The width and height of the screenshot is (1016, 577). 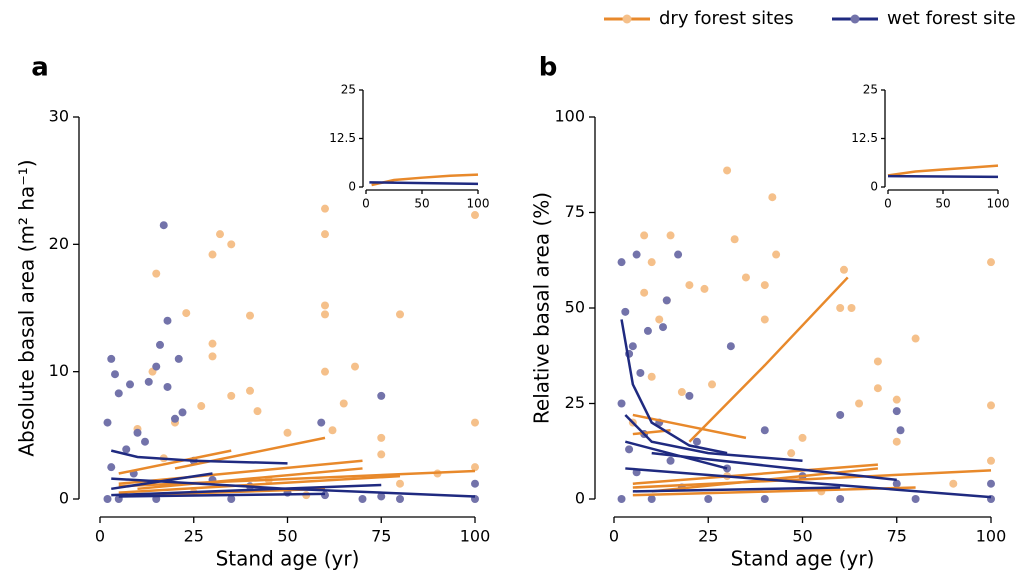 What do you see at coordinates (27, 307) in the screenshot?
I see `y-axis-title: Absolute basal area (m² ha⁻¹)` at bounding box center [27, 307].